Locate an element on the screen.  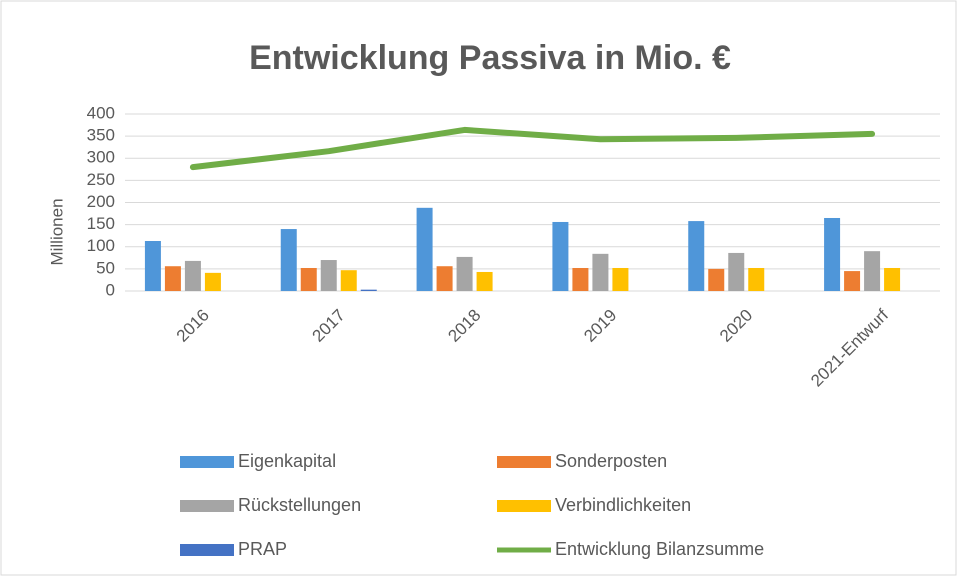
y-tick-label: 200 is located at coordinates (101, 201).